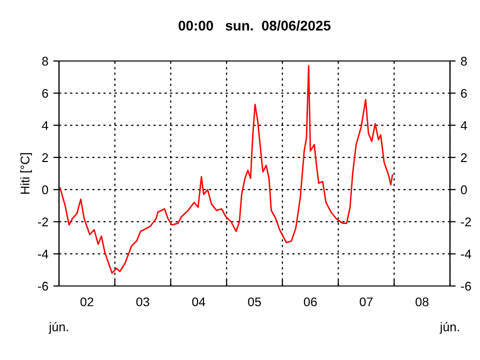 The image size is (480, 360). I want to click on x-tick-label: 04, so click(199, 301).